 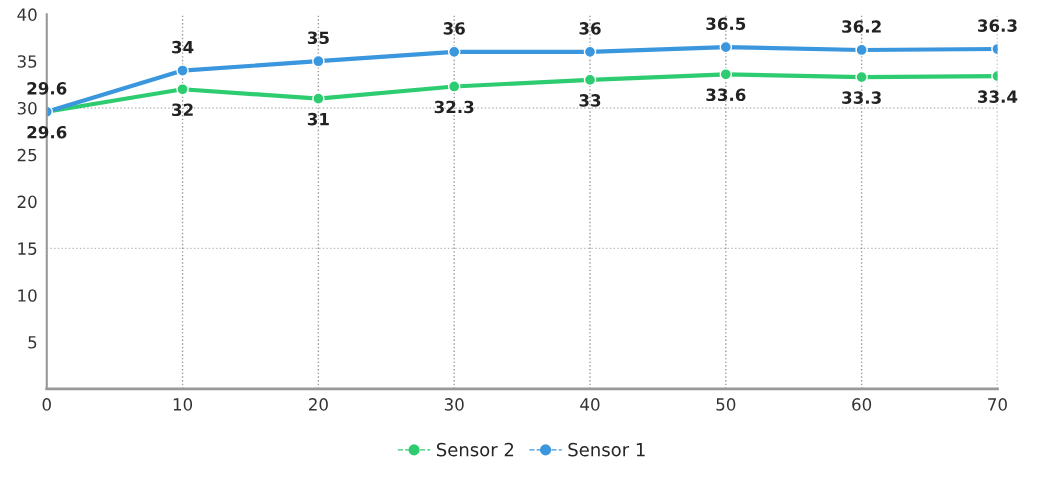 I want to click on legend-label: Sensor 2, so click(x=475, y=449).